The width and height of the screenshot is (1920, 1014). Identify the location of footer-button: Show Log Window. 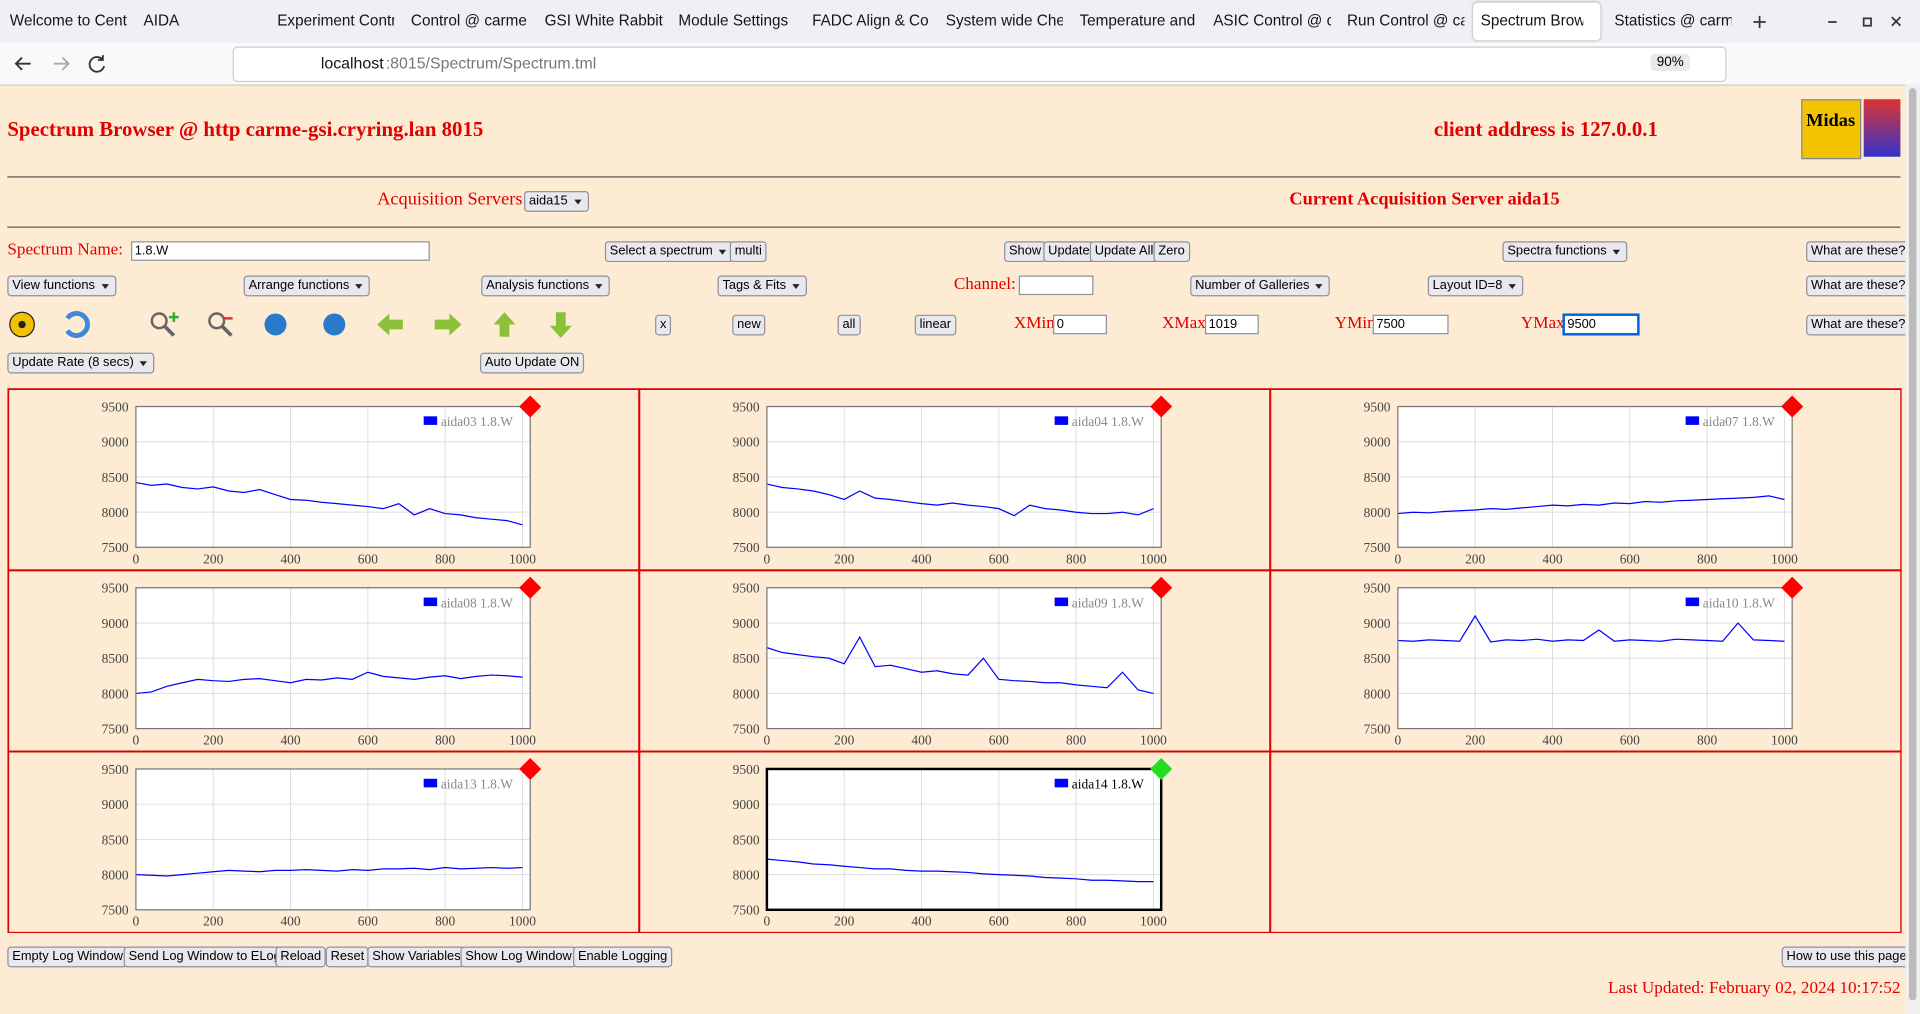
(518, 957).